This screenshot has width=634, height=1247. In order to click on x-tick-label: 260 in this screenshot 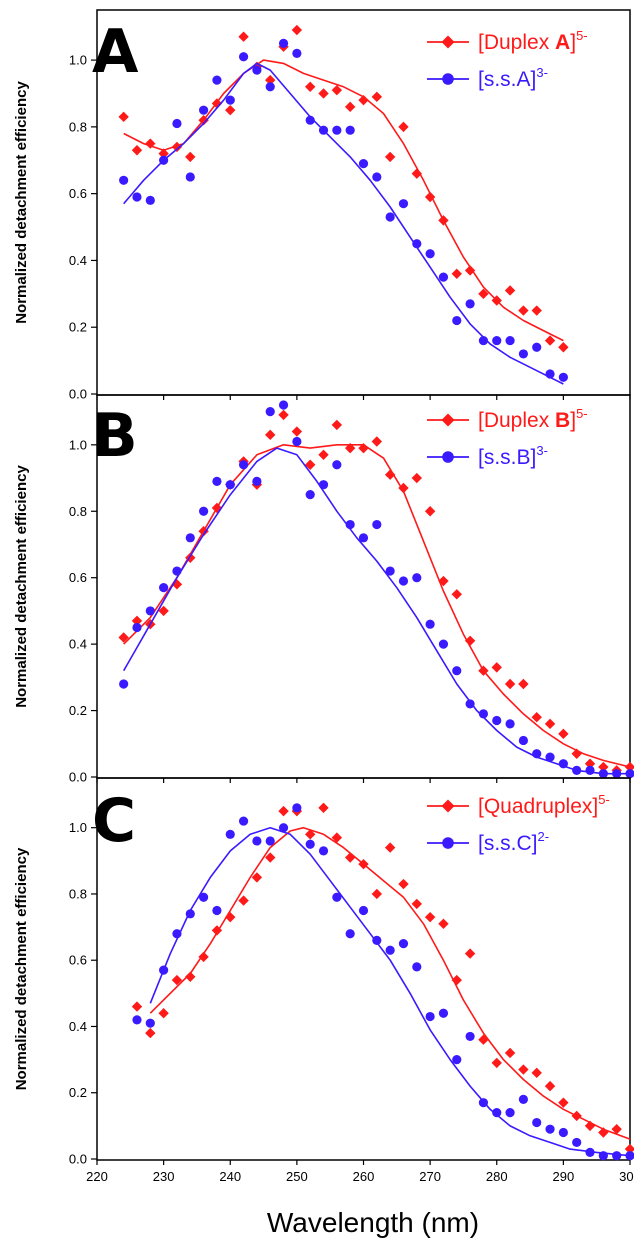, I will do `click(364, 1176)`.